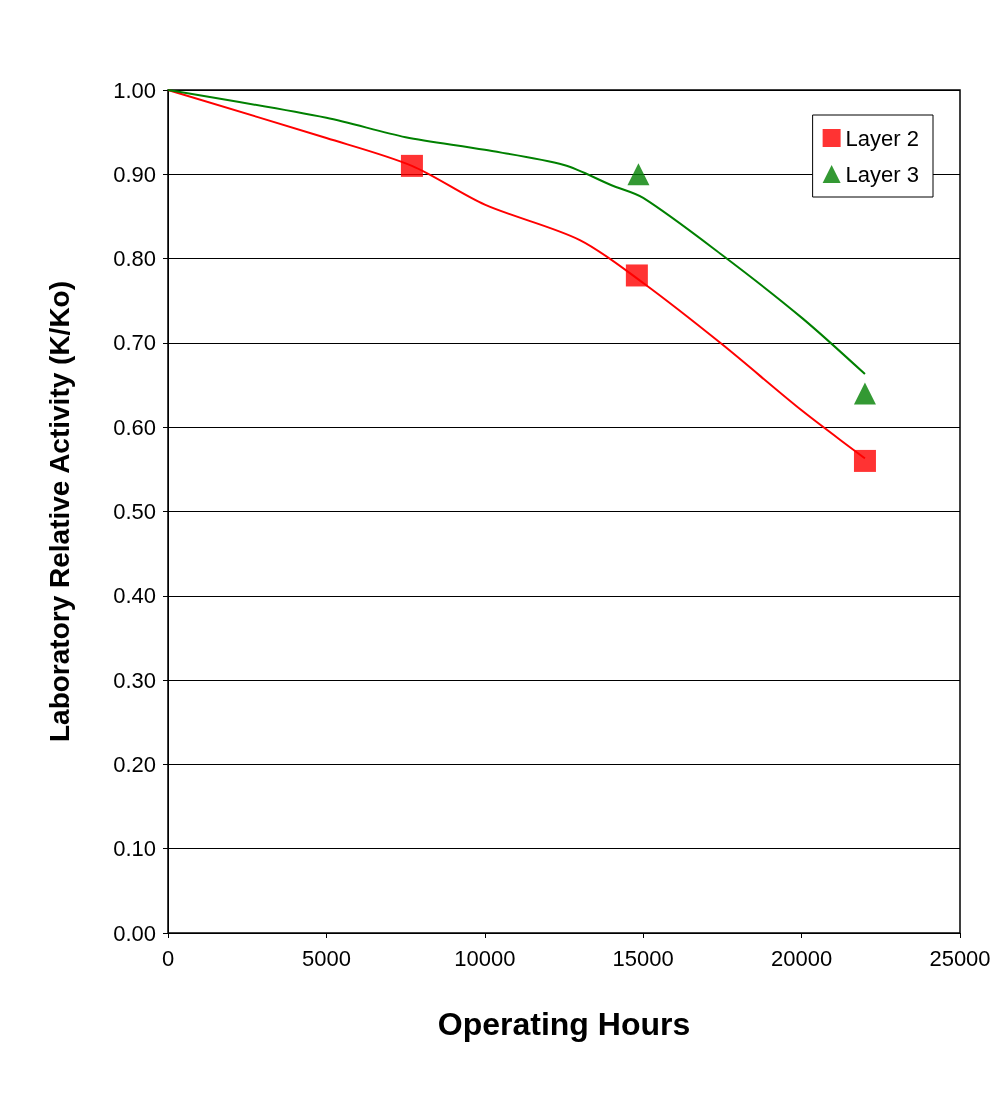  What do you see at coordinates (134, 596) in the screenshot?
I see `y-tick-label: 0.40` at bounding box center [134, 596].